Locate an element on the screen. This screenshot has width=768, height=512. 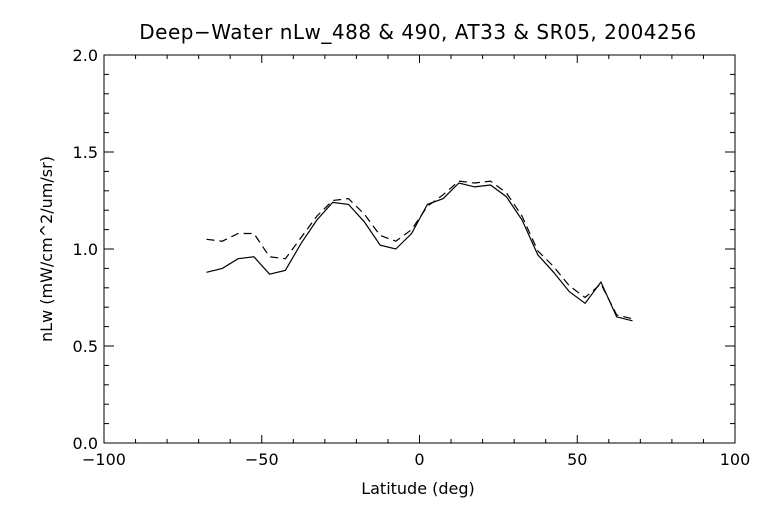
x-tick-label: −100 is located at coordinates (104, 459).